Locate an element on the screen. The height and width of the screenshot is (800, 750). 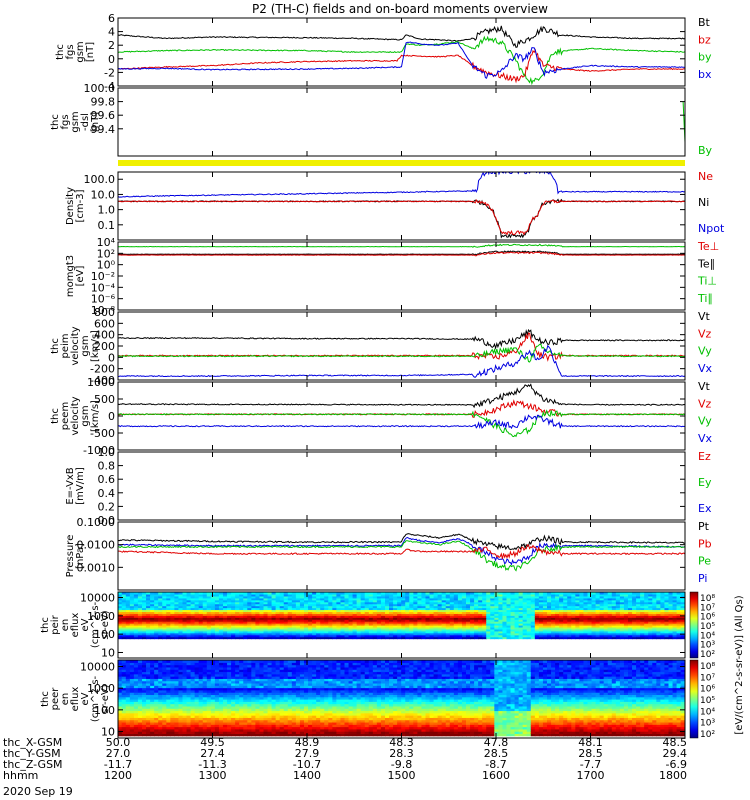
data-quality-bar is located at coordinates (401, 163).